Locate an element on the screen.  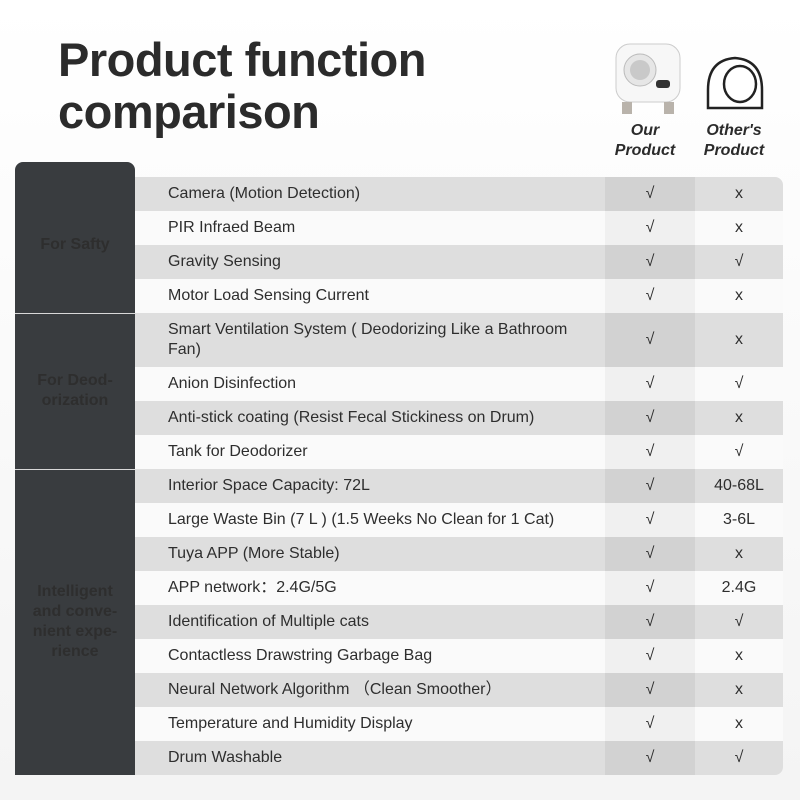
feature: Identification of Multiple cats is located at coordinates (370, 622).